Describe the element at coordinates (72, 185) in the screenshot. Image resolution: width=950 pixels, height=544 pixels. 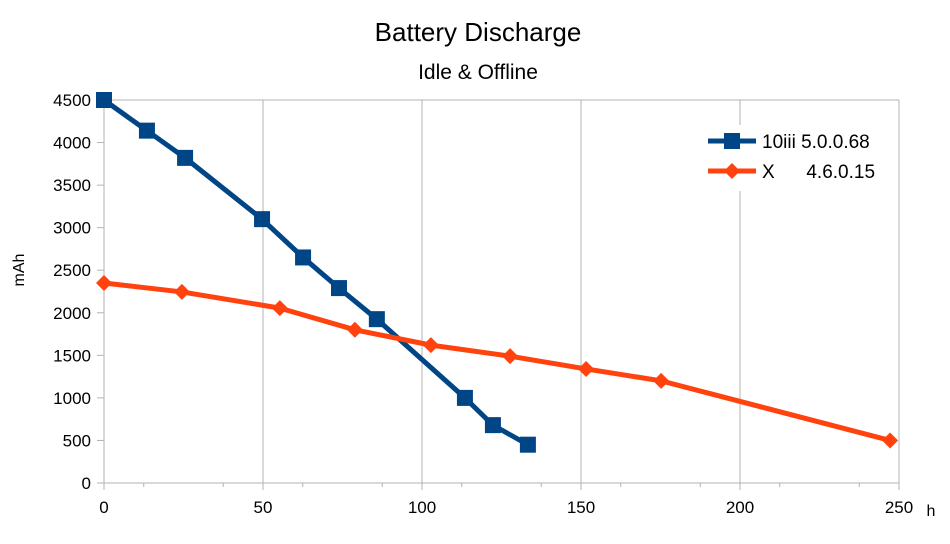
I see `y-tick-label: 3500` at that location.